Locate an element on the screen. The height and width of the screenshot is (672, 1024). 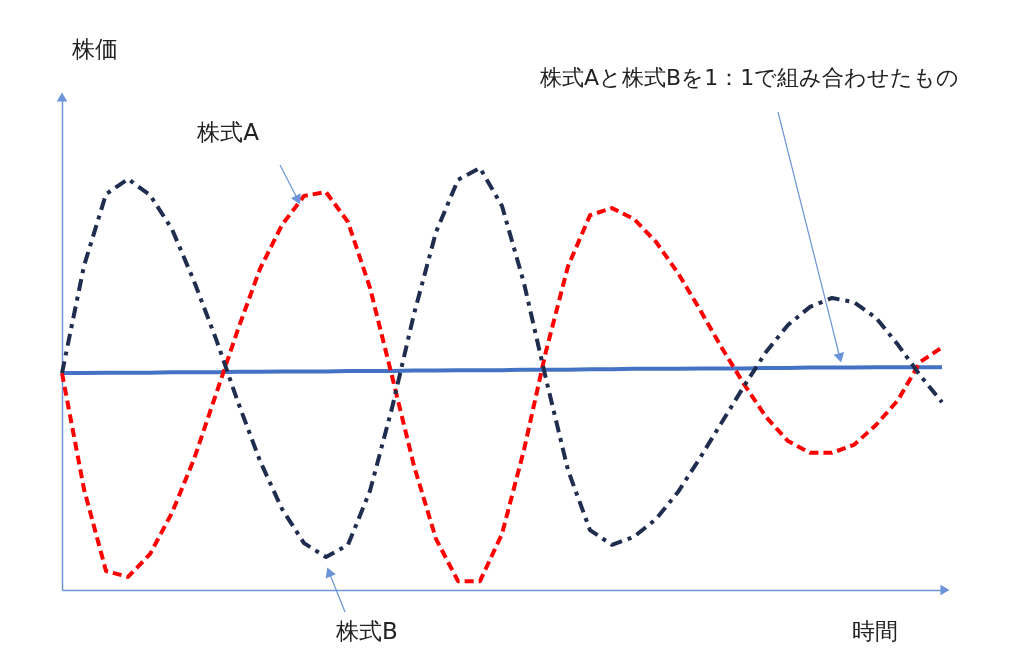
text: 株式A is located at coordinates (228, 132).